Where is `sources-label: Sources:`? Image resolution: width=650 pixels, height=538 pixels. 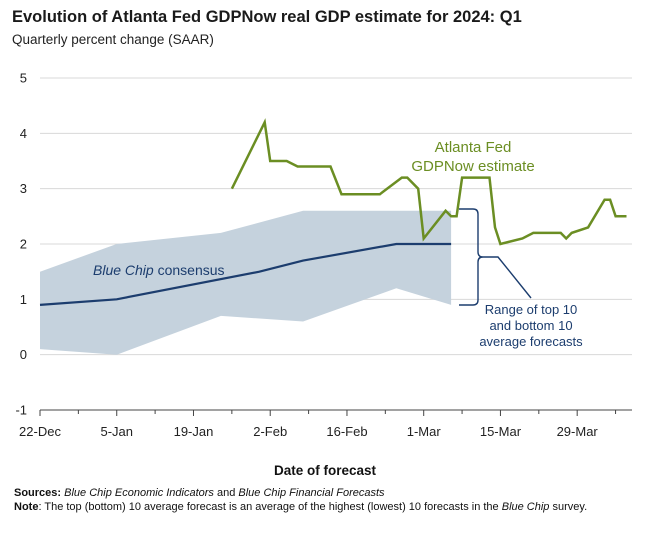
sources-label: Sources: is located at coordinates (38, 493).